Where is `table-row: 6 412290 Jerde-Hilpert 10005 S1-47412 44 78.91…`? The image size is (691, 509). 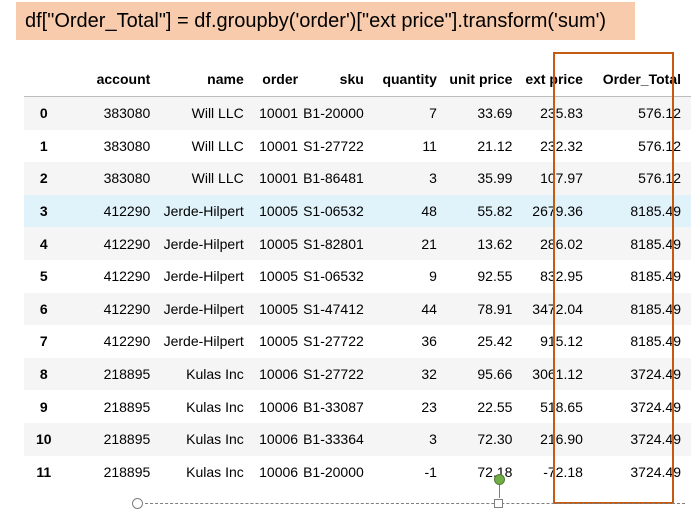 table-row: 6 412290 Jerde-Hilpert 10005 S1-47412 44 78.91… is located at coordinates (357, 309).